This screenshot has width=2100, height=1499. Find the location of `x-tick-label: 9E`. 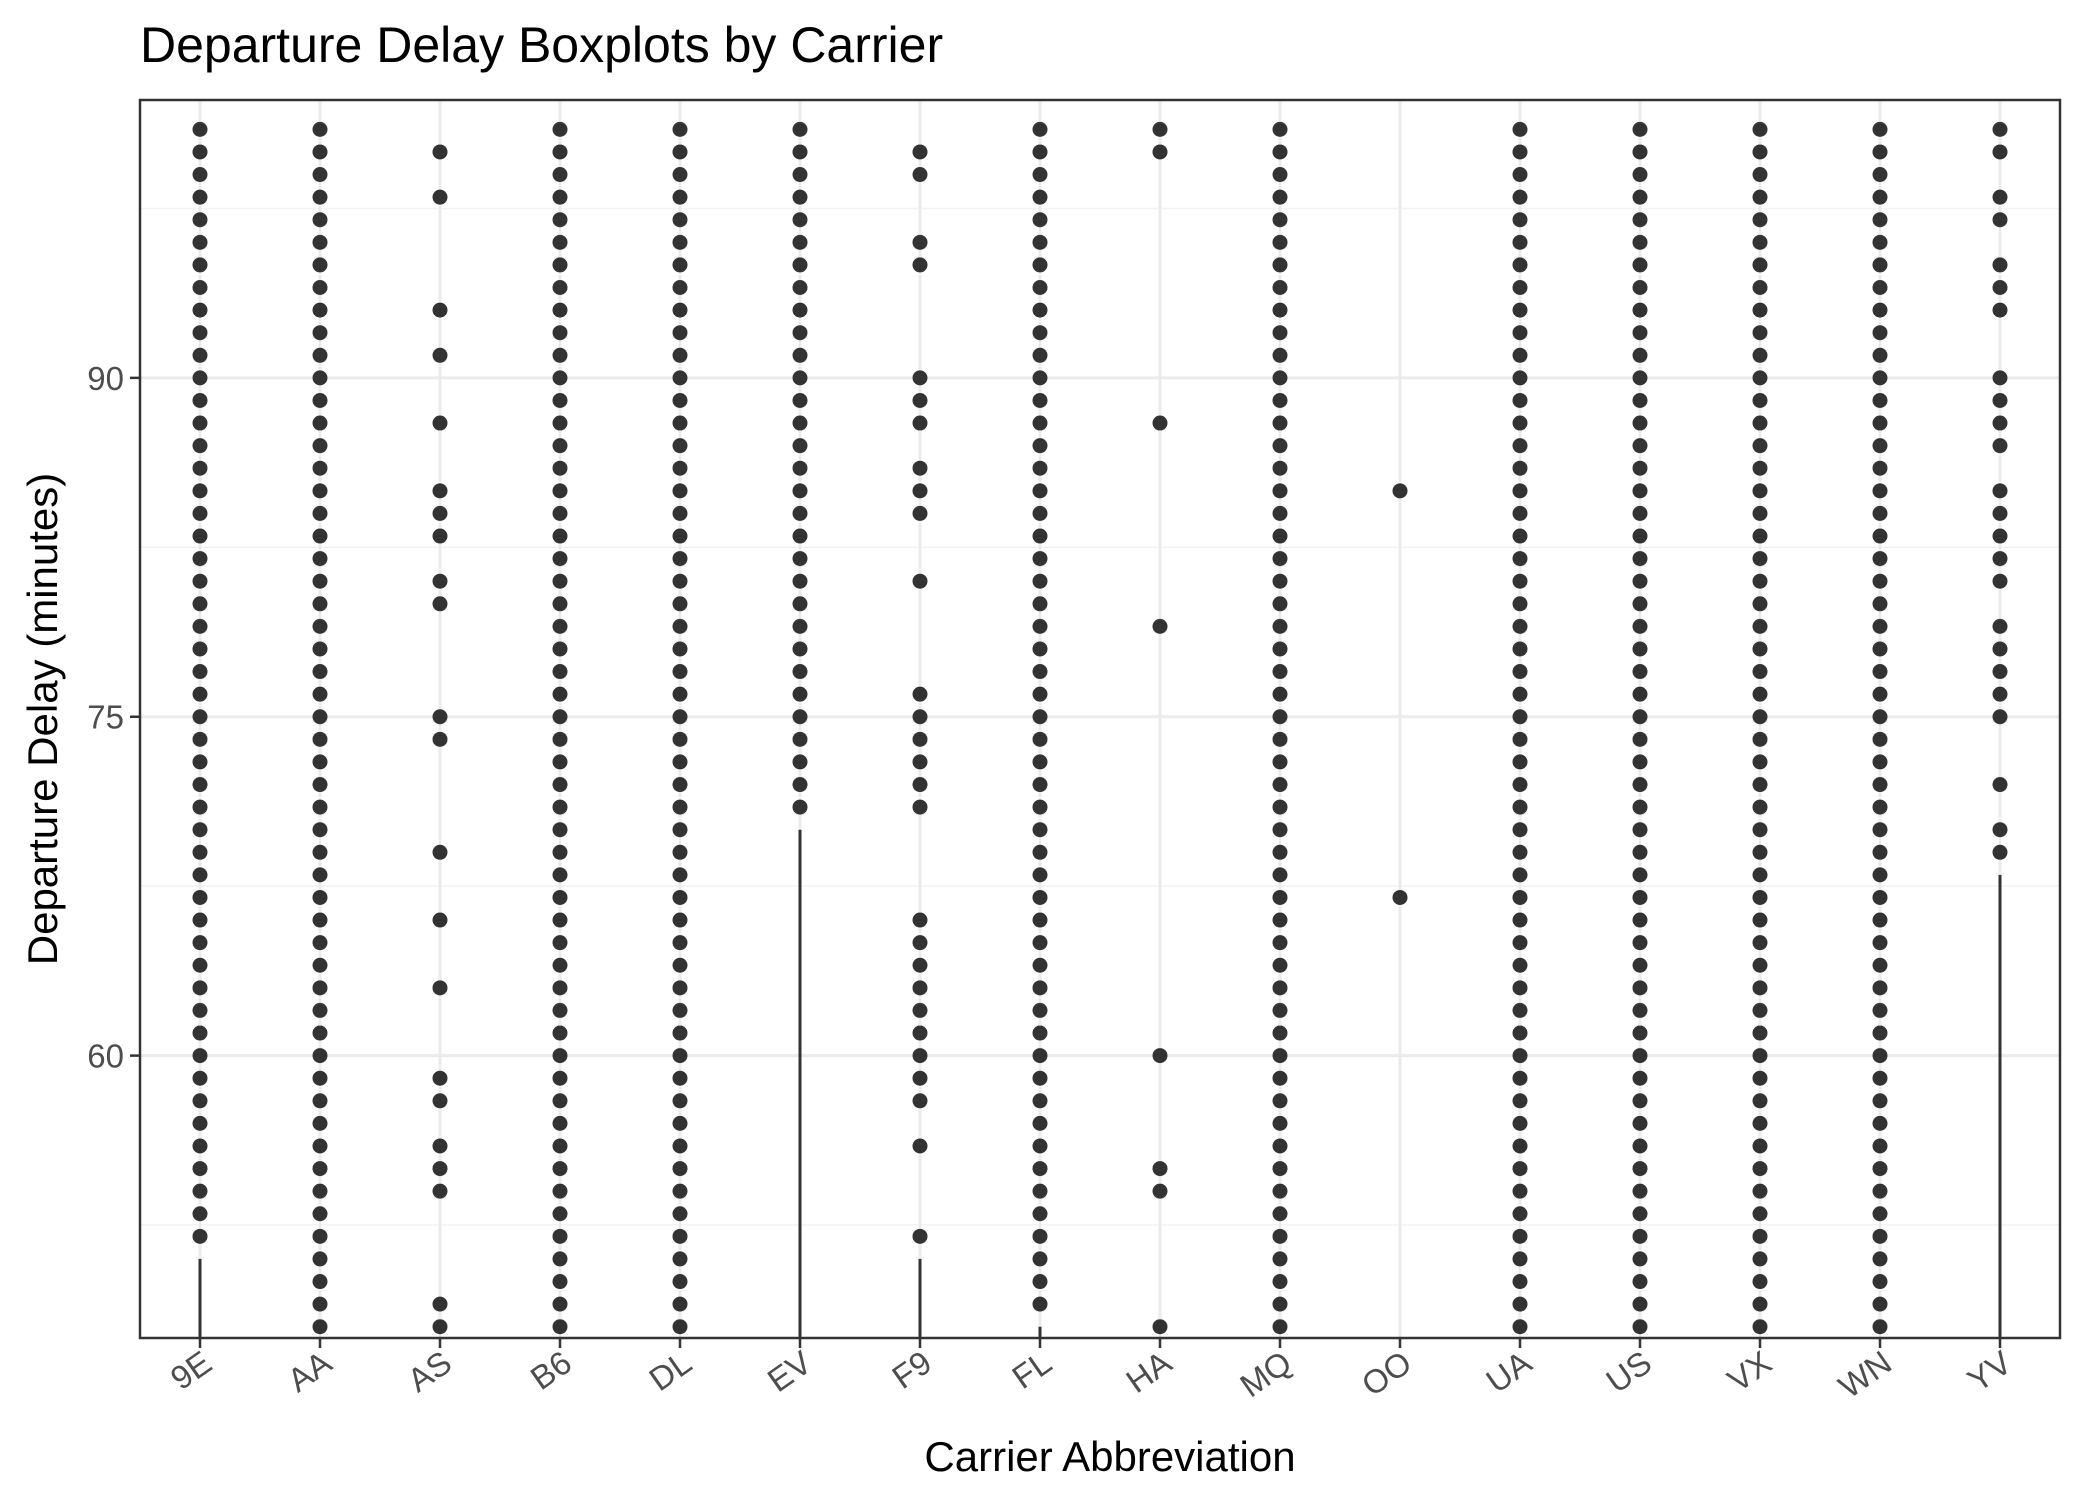

x-tick-label: 9E is located at coordinates (191, 1369).